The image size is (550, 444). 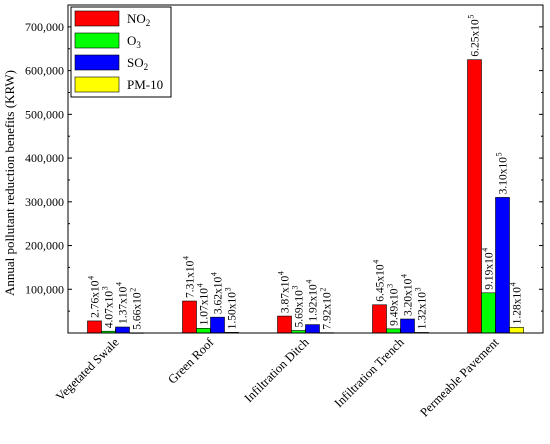 What do you see at coordinates (286, 294) in the screenshot?
I see `data-label-mantissa: 3.87x10` at bounding box center [286, 294].